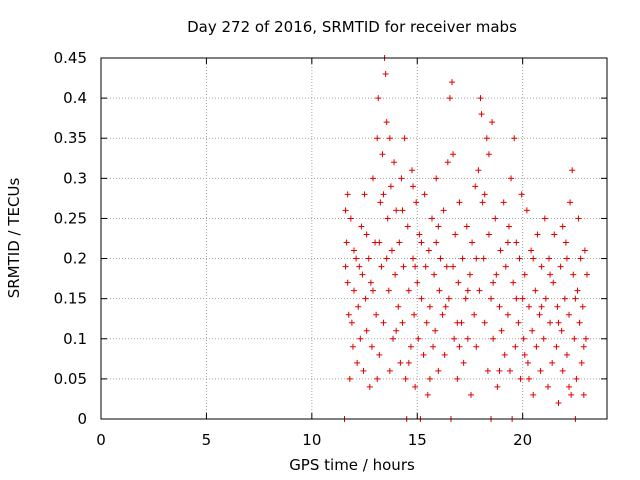 The width and height of the screenshot is (640, 480). I want to click on x-axis-title: GPS time / hours, so click(352, 465).